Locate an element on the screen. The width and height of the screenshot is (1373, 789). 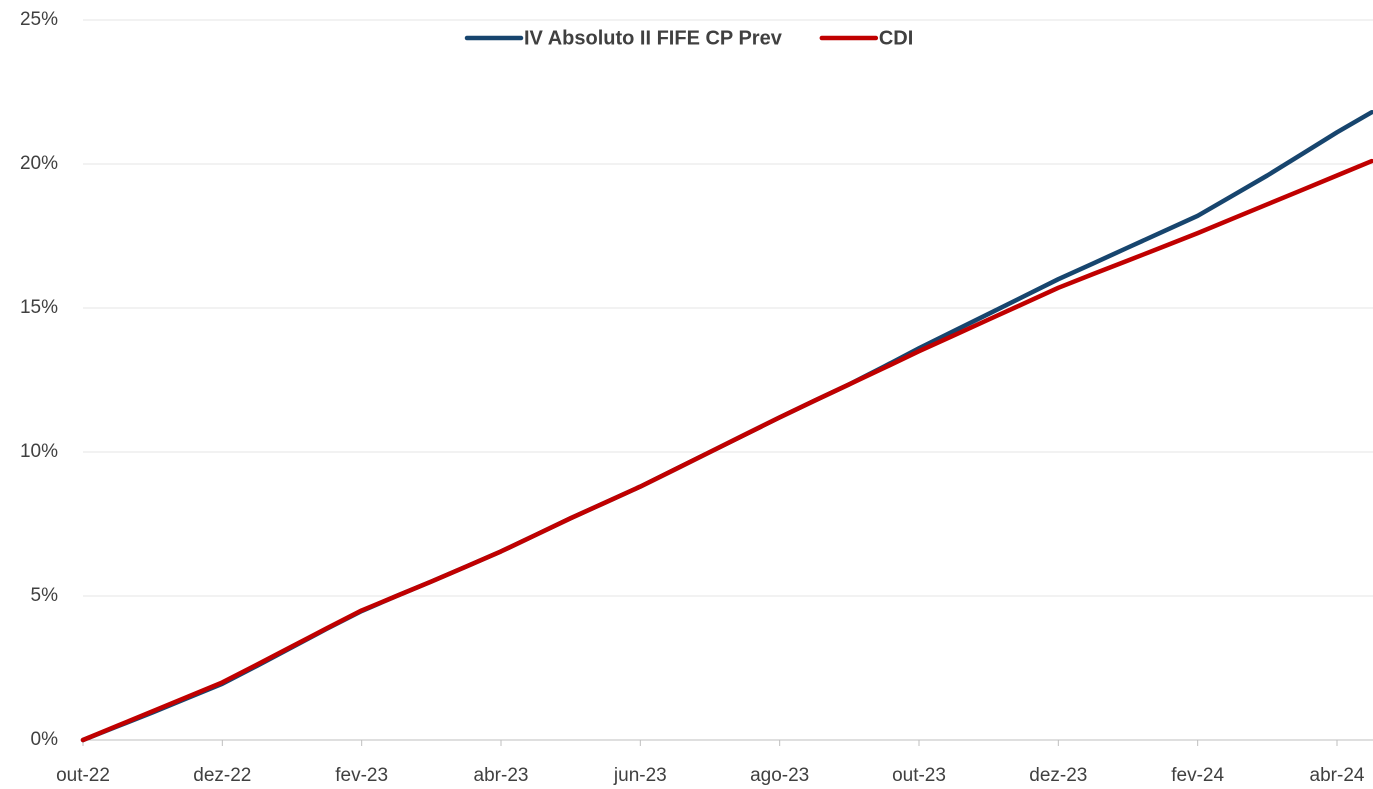
y-tick-label: 5% is located at coordinates (45, 595).